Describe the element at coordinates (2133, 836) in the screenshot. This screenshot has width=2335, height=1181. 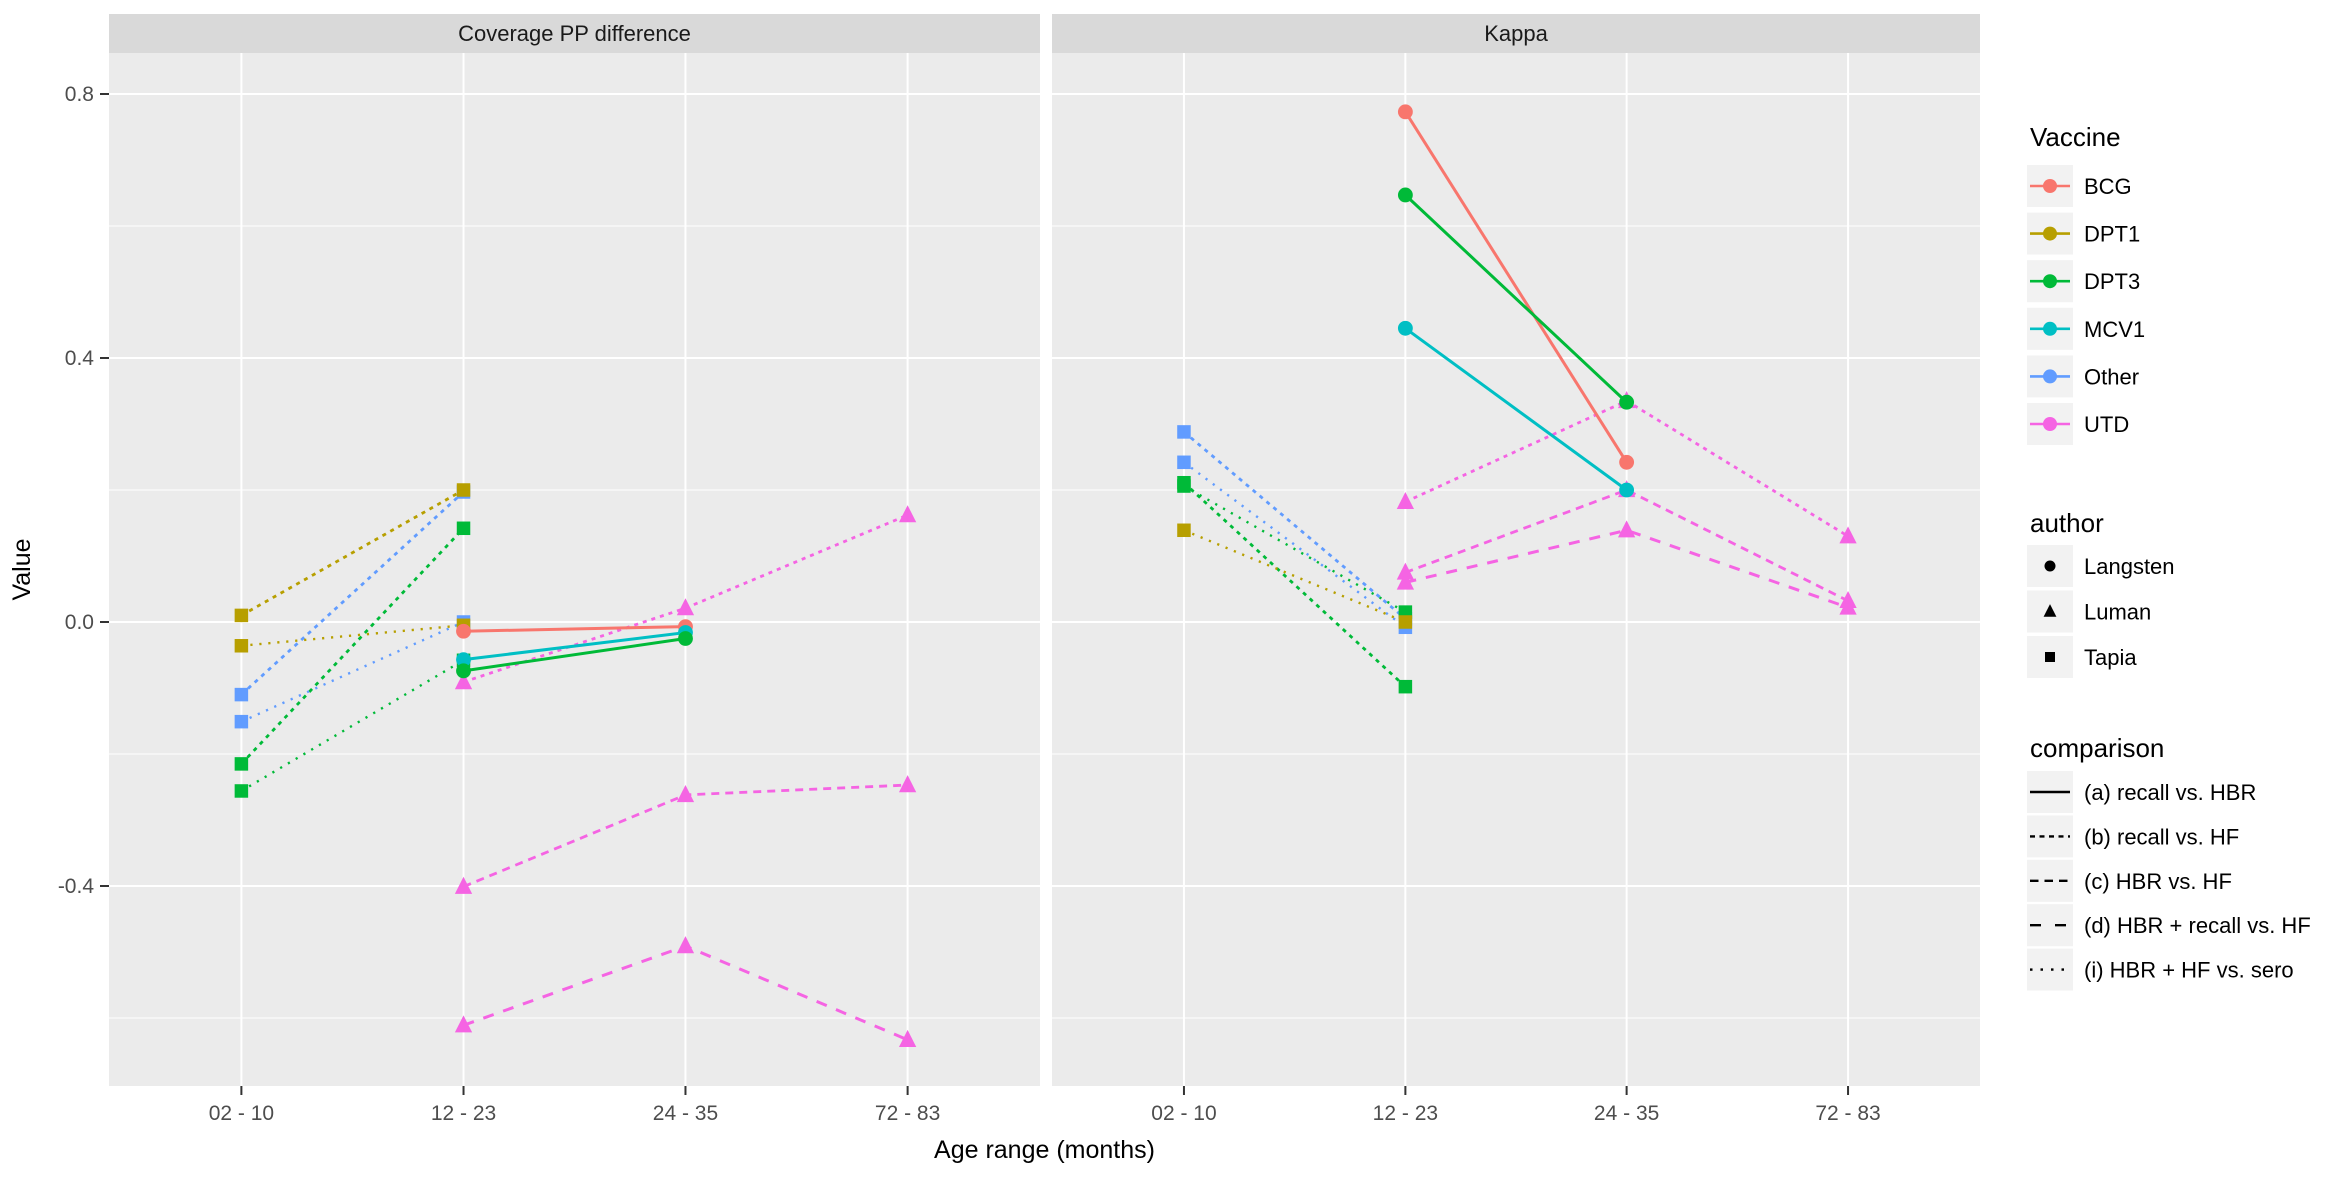
I see `legend-item-comparison-b: (b) recall vs. HF` at that location.